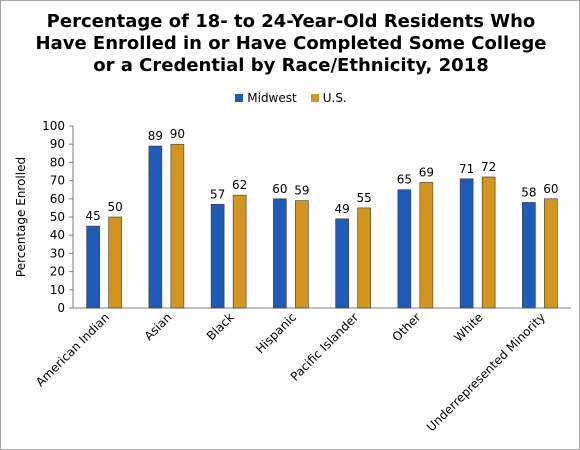 The width and height of the screenshot is (580, 450). I want to click on y-tick-label: 40, so click(57, 235).